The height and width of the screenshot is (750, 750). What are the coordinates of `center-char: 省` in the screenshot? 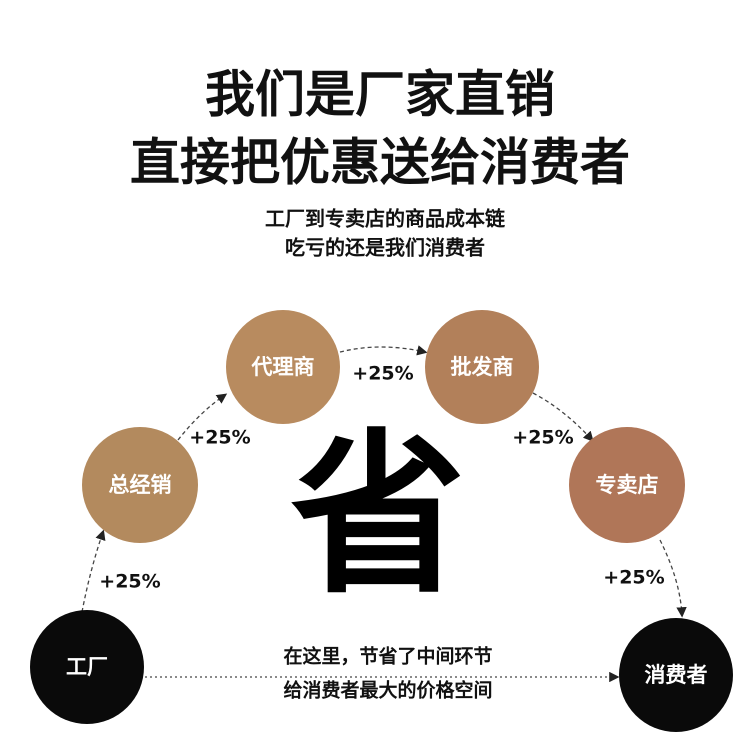 It's located at (378, 516).